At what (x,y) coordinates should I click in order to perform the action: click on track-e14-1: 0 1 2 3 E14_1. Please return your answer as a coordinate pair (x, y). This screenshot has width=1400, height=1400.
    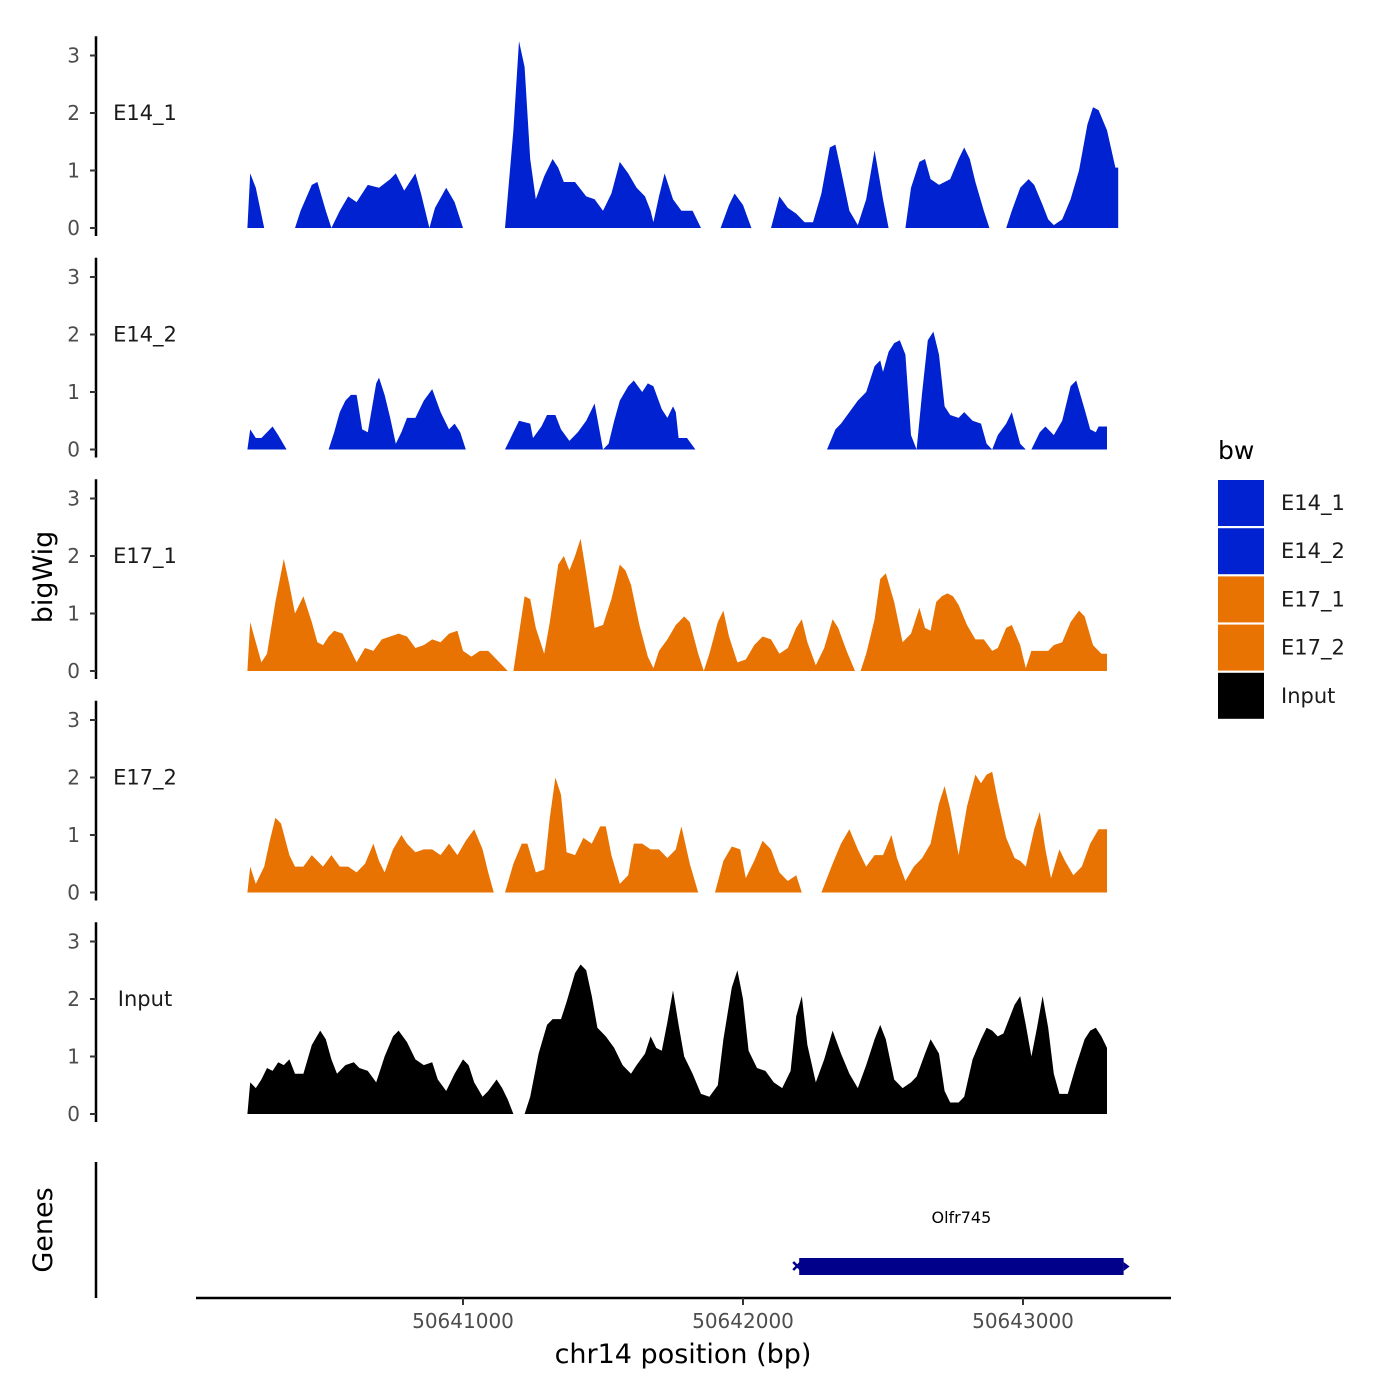
    Looking at the image, I should click on (593, 138).